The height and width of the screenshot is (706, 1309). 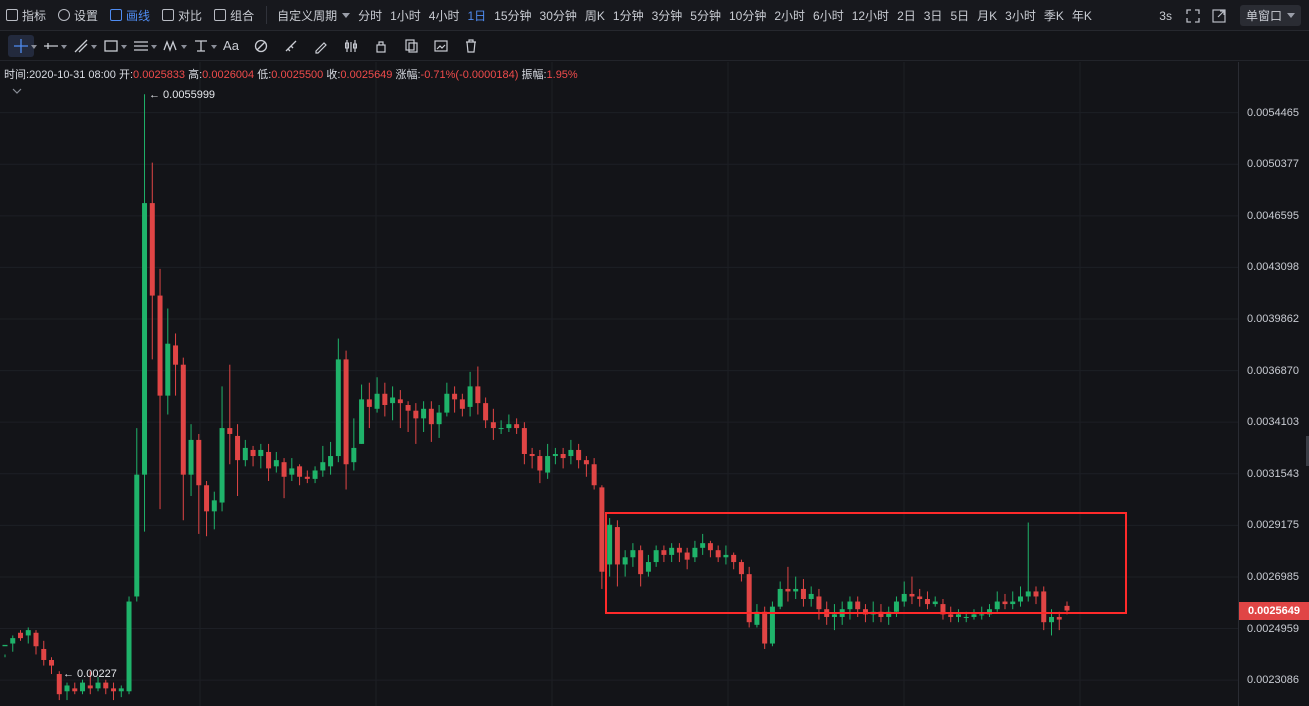 I want to click on high-label: 高:, so click(x=195, y=75).